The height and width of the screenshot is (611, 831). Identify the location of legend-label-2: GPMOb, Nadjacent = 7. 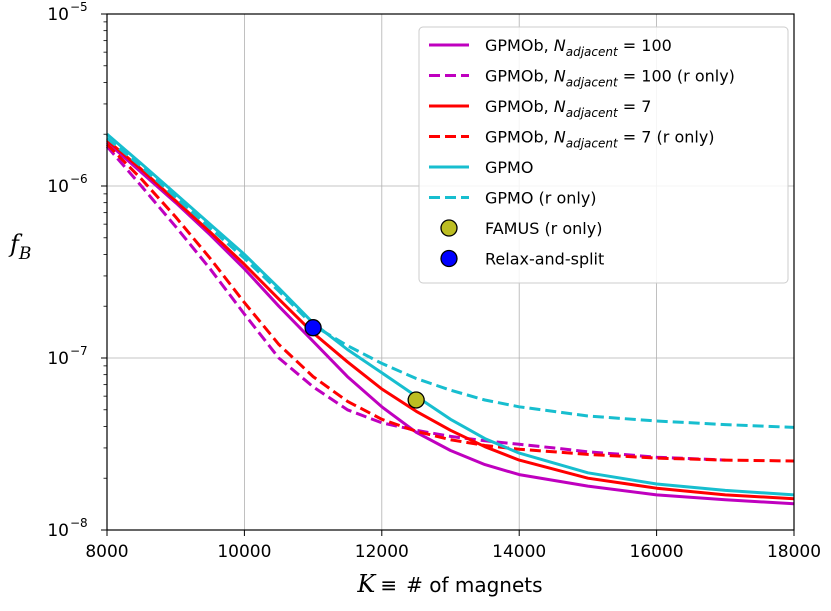
(568, 108).